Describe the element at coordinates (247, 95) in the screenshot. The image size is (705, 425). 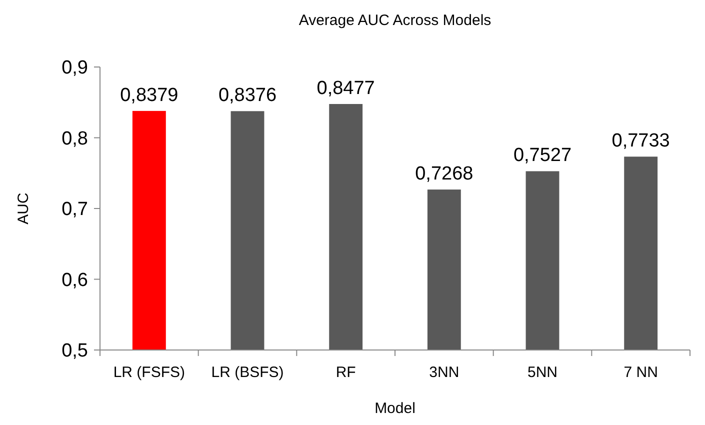
I see `data-label: 0,8376` at that location.